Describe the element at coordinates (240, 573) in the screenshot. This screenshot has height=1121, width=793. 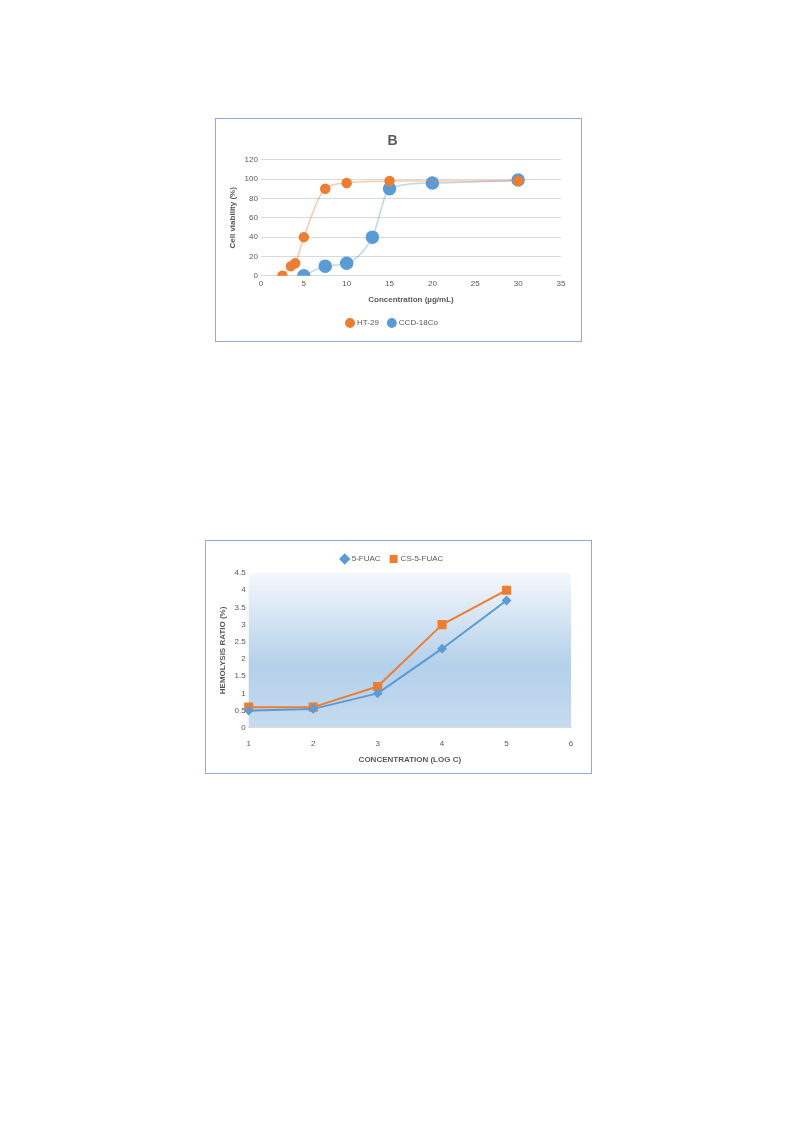
I see `y-tick-label: 4.5` at that location.